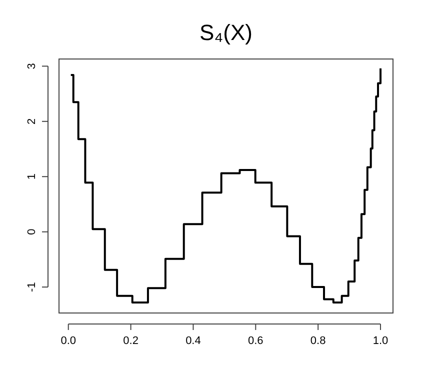 The width and height of the screenshot is (423, 386). Describe the element at coordinates (193, 341) in the screenshot. I see `x-tick-label: 0.4` at that location.